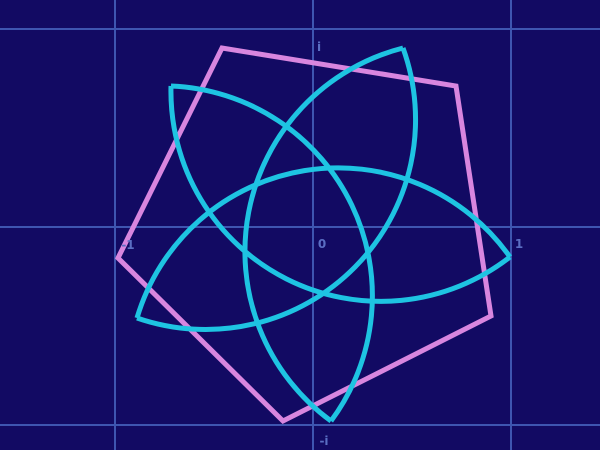  I want to click on label-imaginary-negative: -i, so click(323, 441).